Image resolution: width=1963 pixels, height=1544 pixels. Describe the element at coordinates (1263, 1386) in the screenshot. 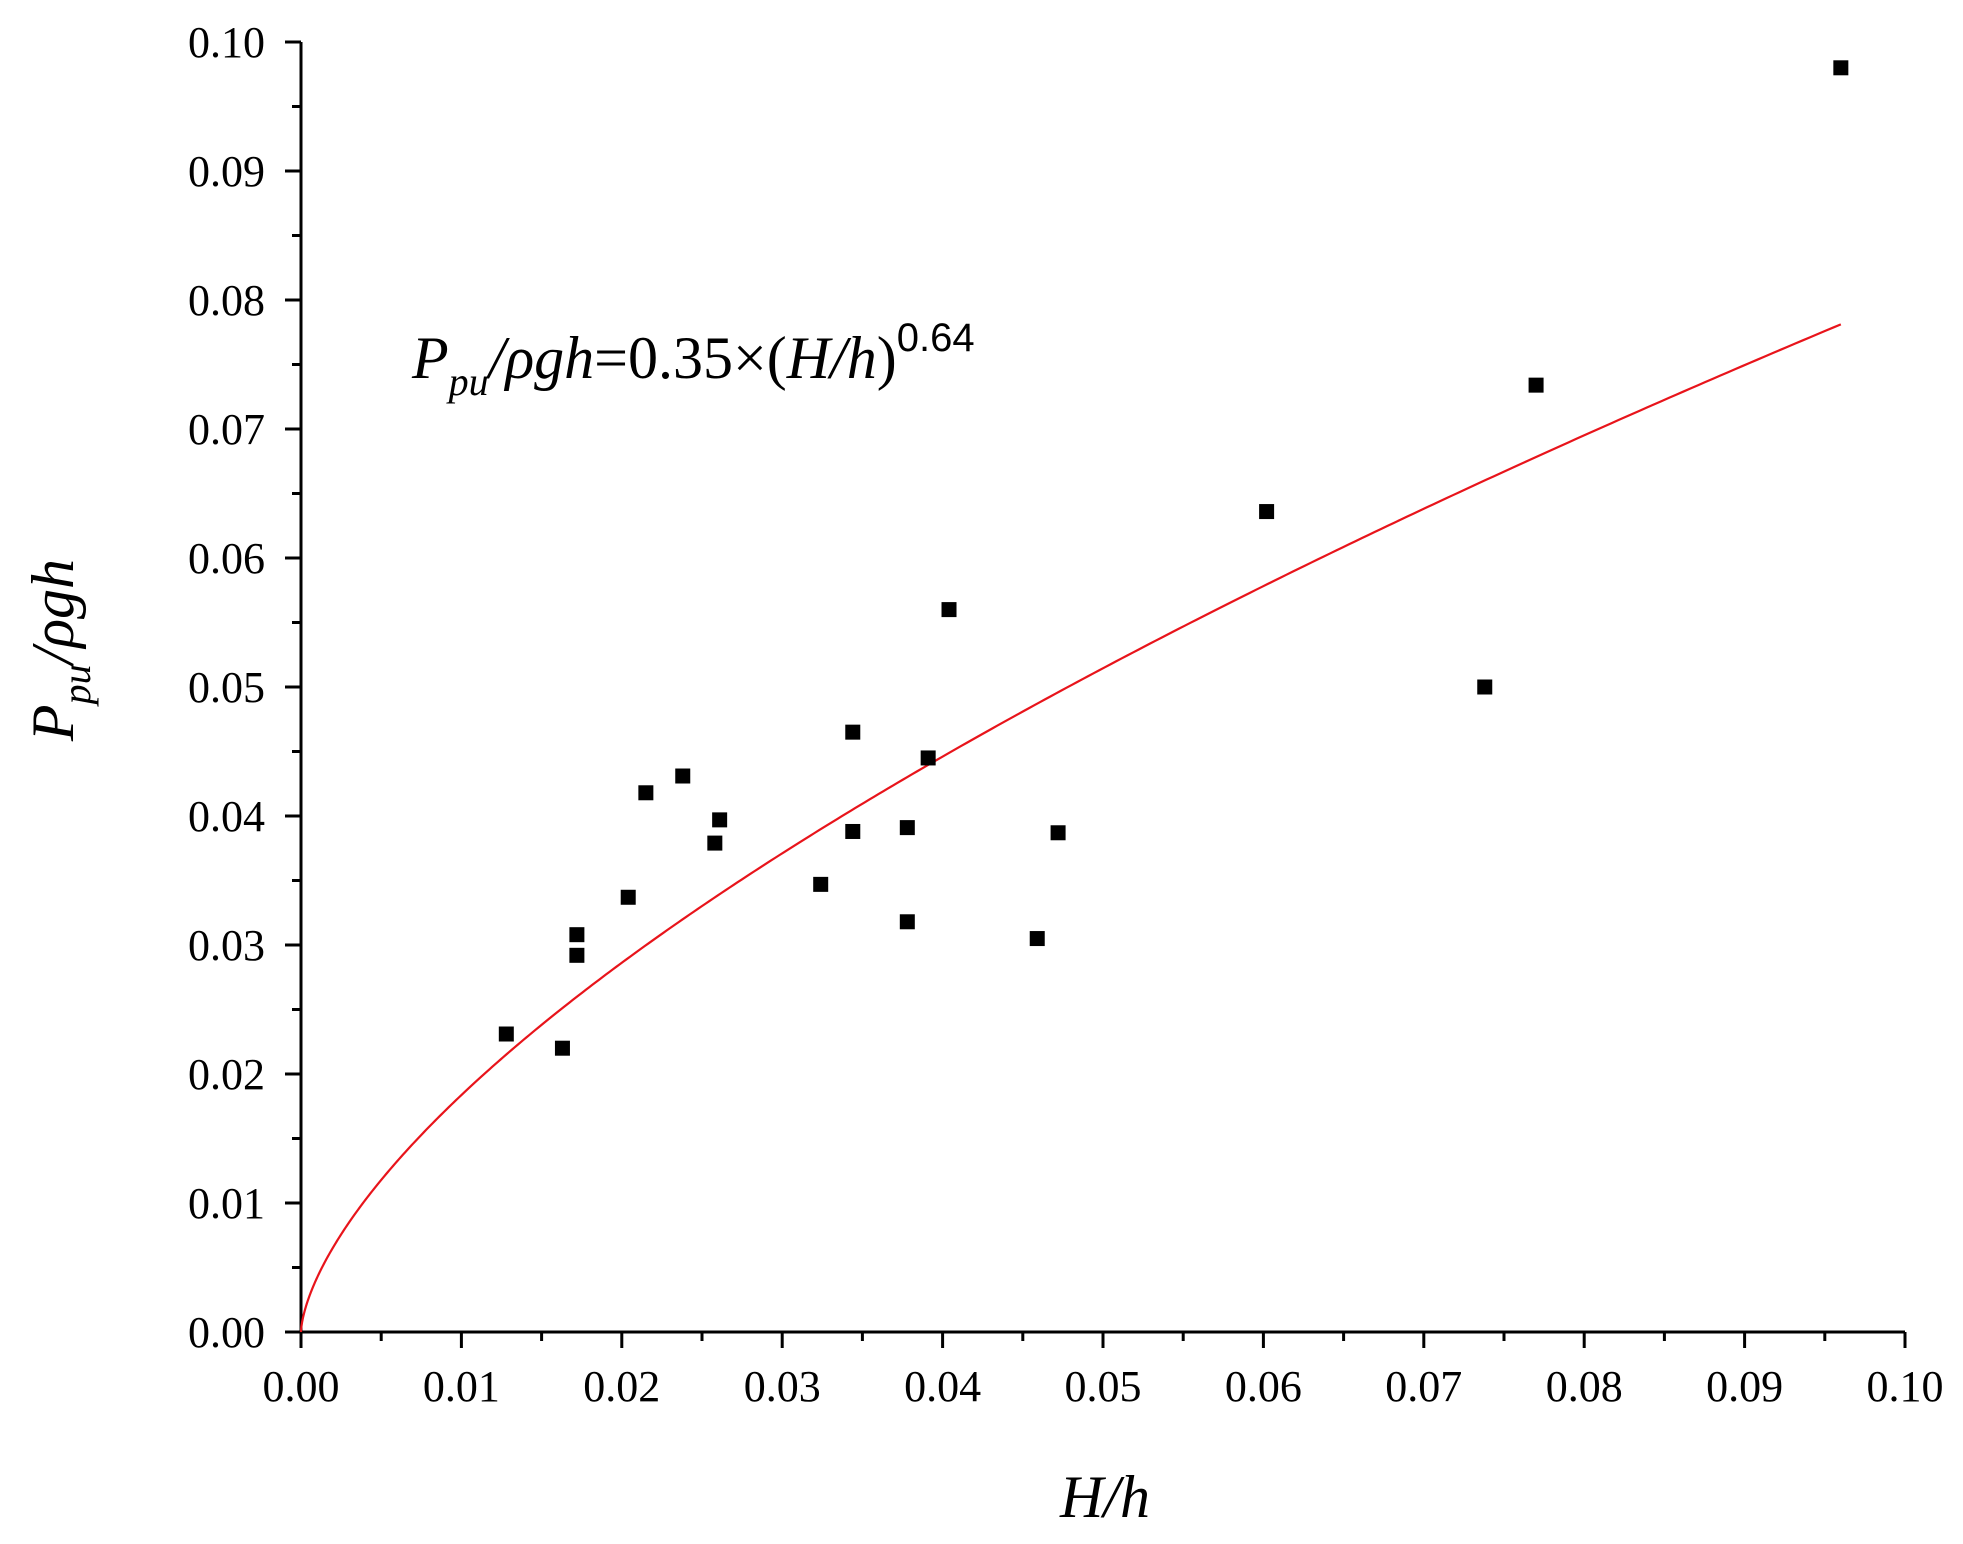

I see `x-tick-label: 0.06` at that location.